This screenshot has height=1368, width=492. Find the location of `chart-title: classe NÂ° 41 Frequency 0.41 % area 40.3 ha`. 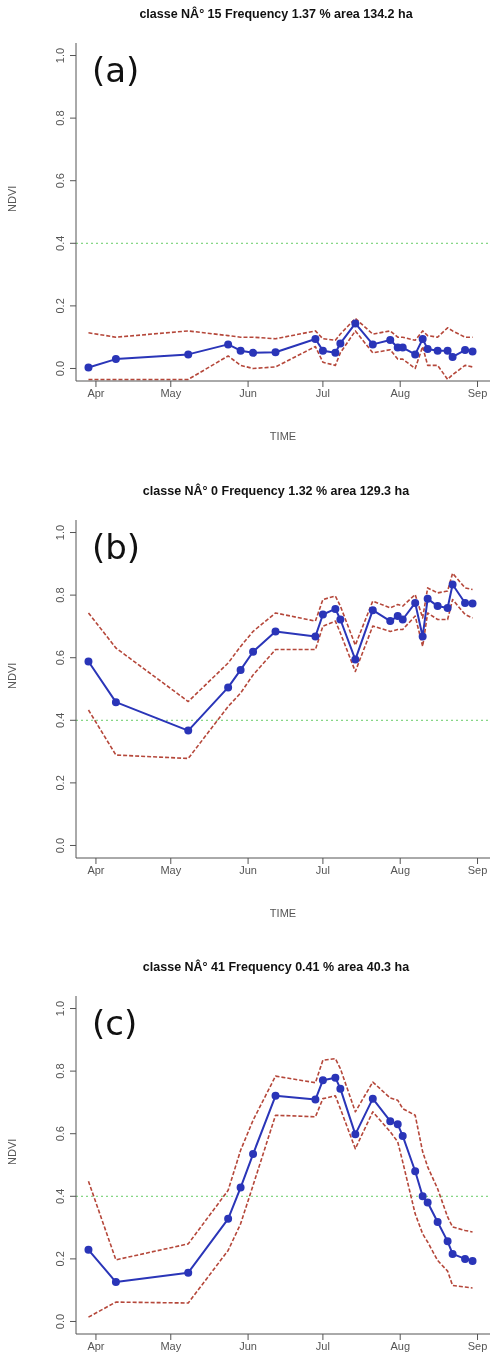

chart-title: classe NÂ° 41 Frequency 0.41 % area 40.3 ha is located at coordinates (276, 967).